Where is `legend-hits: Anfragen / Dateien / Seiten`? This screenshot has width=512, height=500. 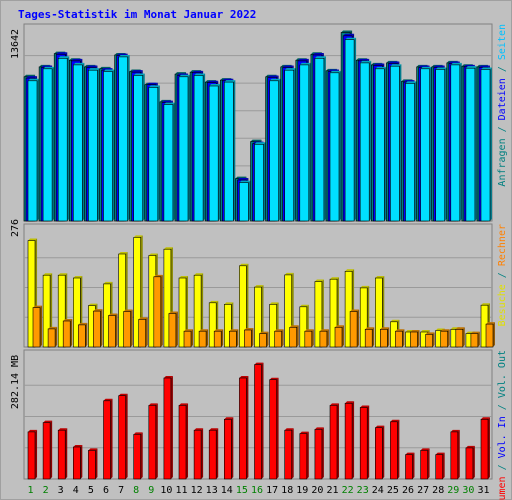
legend-hits: Anfragen / Dateien / Seiten is located at coordinates (502, 105).